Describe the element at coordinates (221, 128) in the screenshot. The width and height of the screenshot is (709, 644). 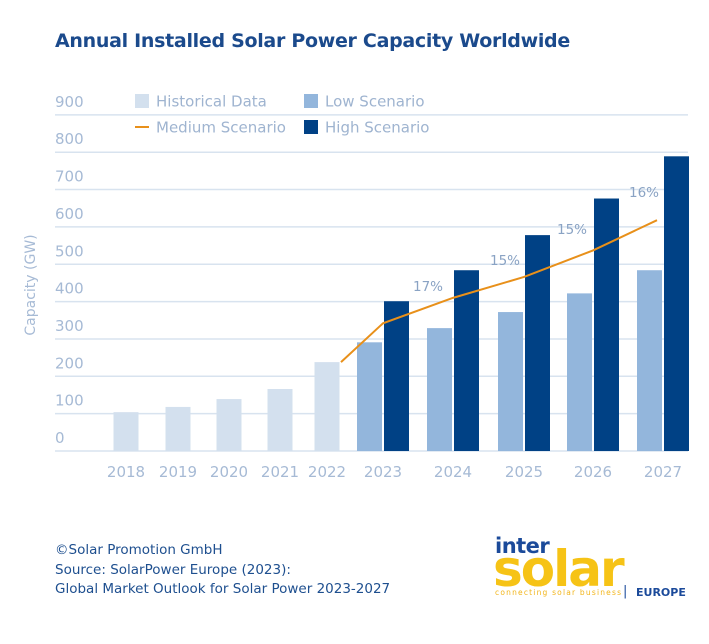
I see `legend-medium-scenario-label: Medium Scenario` at that location.